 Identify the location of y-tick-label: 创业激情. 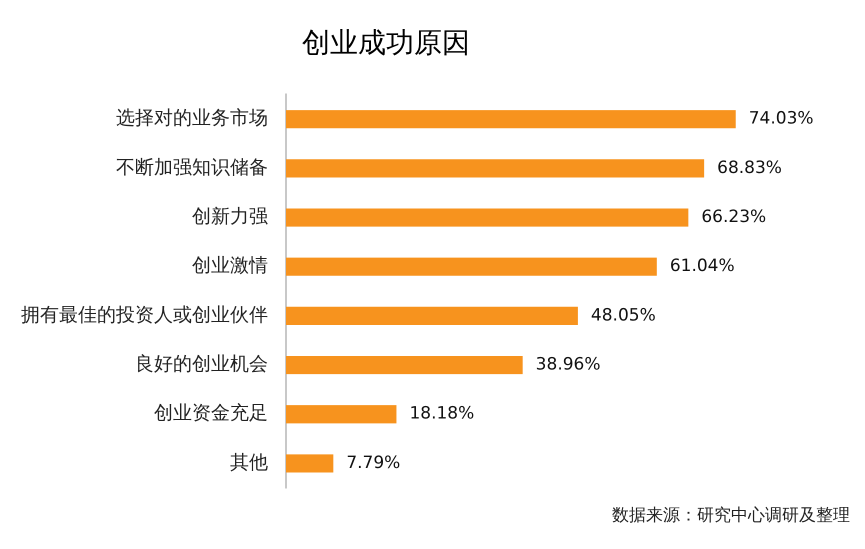
(230, 265).